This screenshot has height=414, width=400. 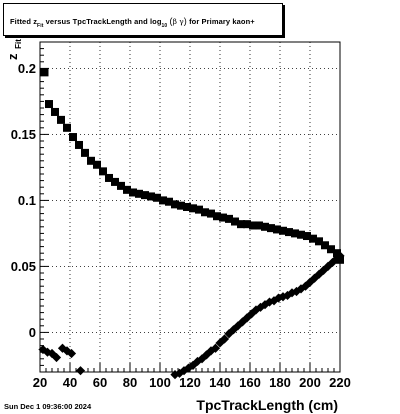 I want to click on title-paren-close: ), so click(x=185, y=21).